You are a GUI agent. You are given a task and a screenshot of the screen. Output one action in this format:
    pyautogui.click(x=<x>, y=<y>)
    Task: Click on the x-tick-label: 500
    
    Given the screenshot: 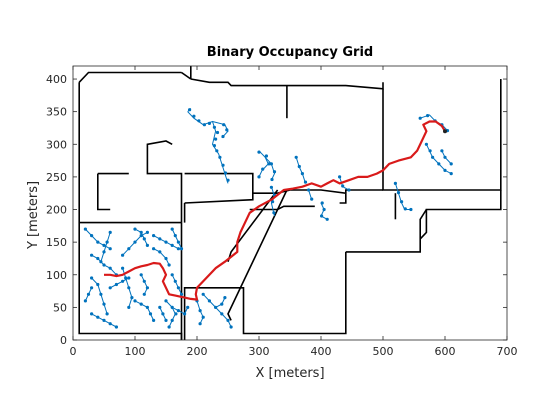 What is the action you would take?
    pyautogui.click(x=383, y=351)
    